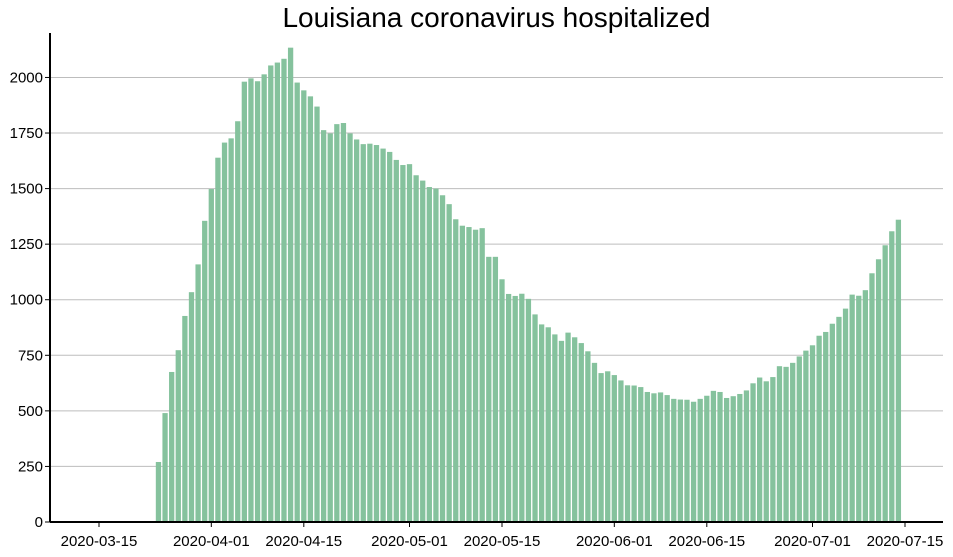 This screenshot has height=557, width=953. What do you see at coordinates (211, 541) in the screenshot?
I see `x-tick-label: 2020-04-01` at bounding box center [211, 541].